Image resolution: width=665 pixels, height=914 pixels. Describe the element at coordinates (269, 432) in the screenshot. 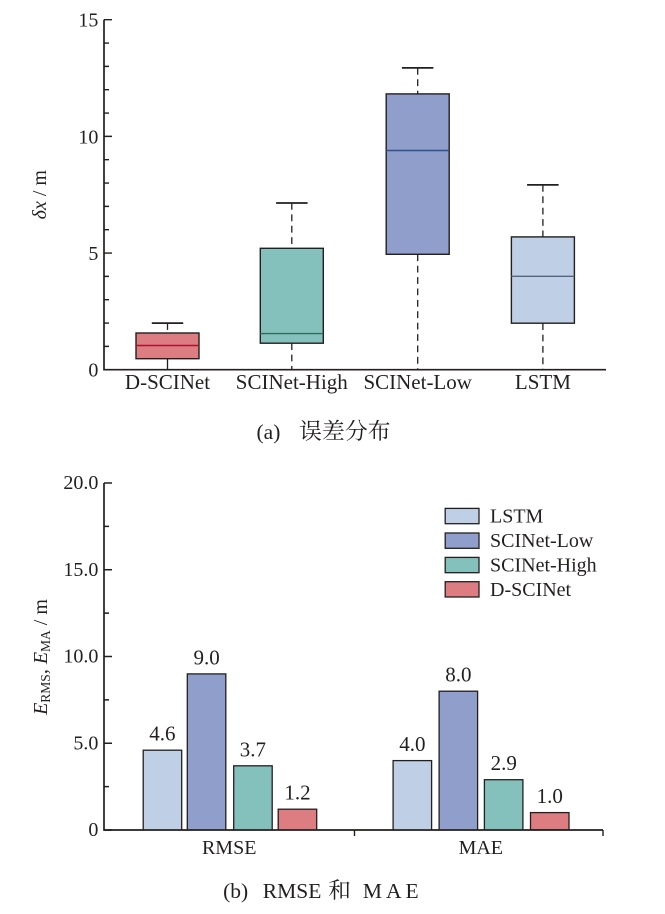

I see `svg-text: (a)` at that location.